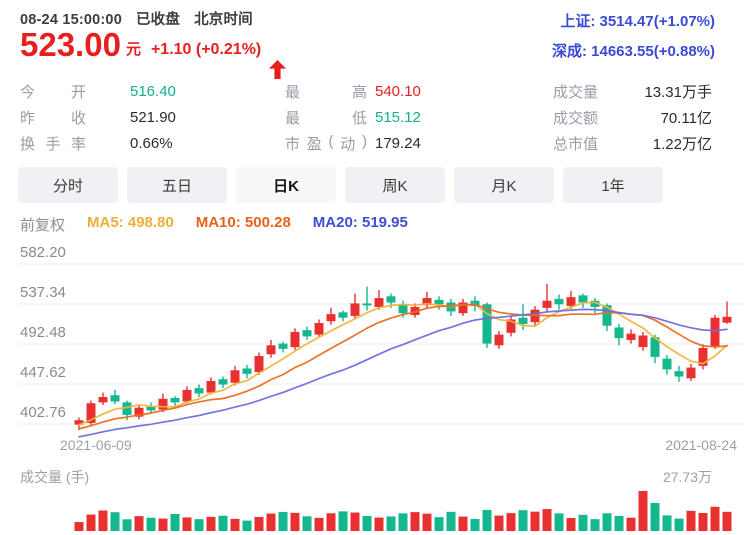 Image resolution: width=744 pixels, height=535 pixels. Describe the element at coordinates (98, 143) in the screenshot. I see `stat-row: 换手率 0.66%` at that location.